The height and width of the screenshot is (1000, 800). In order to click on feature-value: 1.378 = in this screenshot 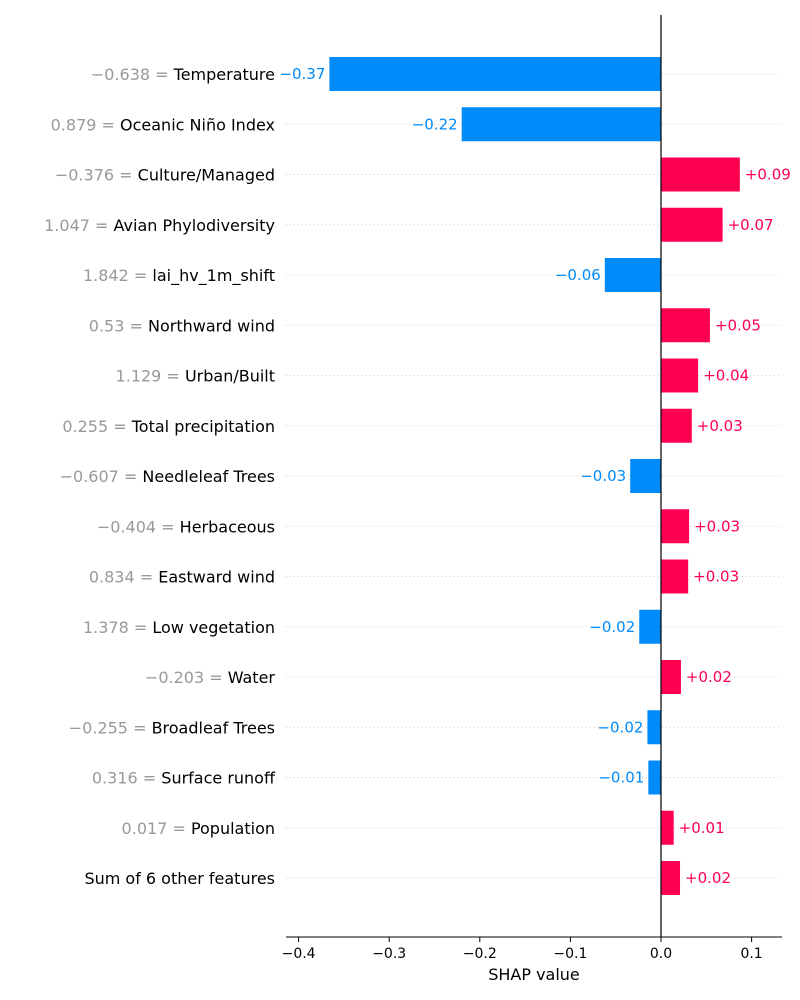, I will do `click(117, 627)`.